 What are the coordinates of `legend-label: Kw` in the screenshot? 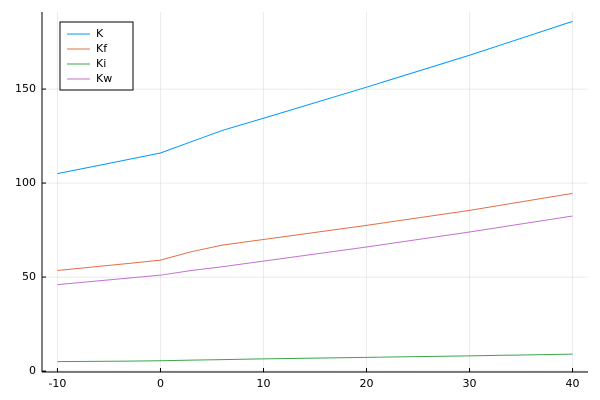 It's located at (104, 78).